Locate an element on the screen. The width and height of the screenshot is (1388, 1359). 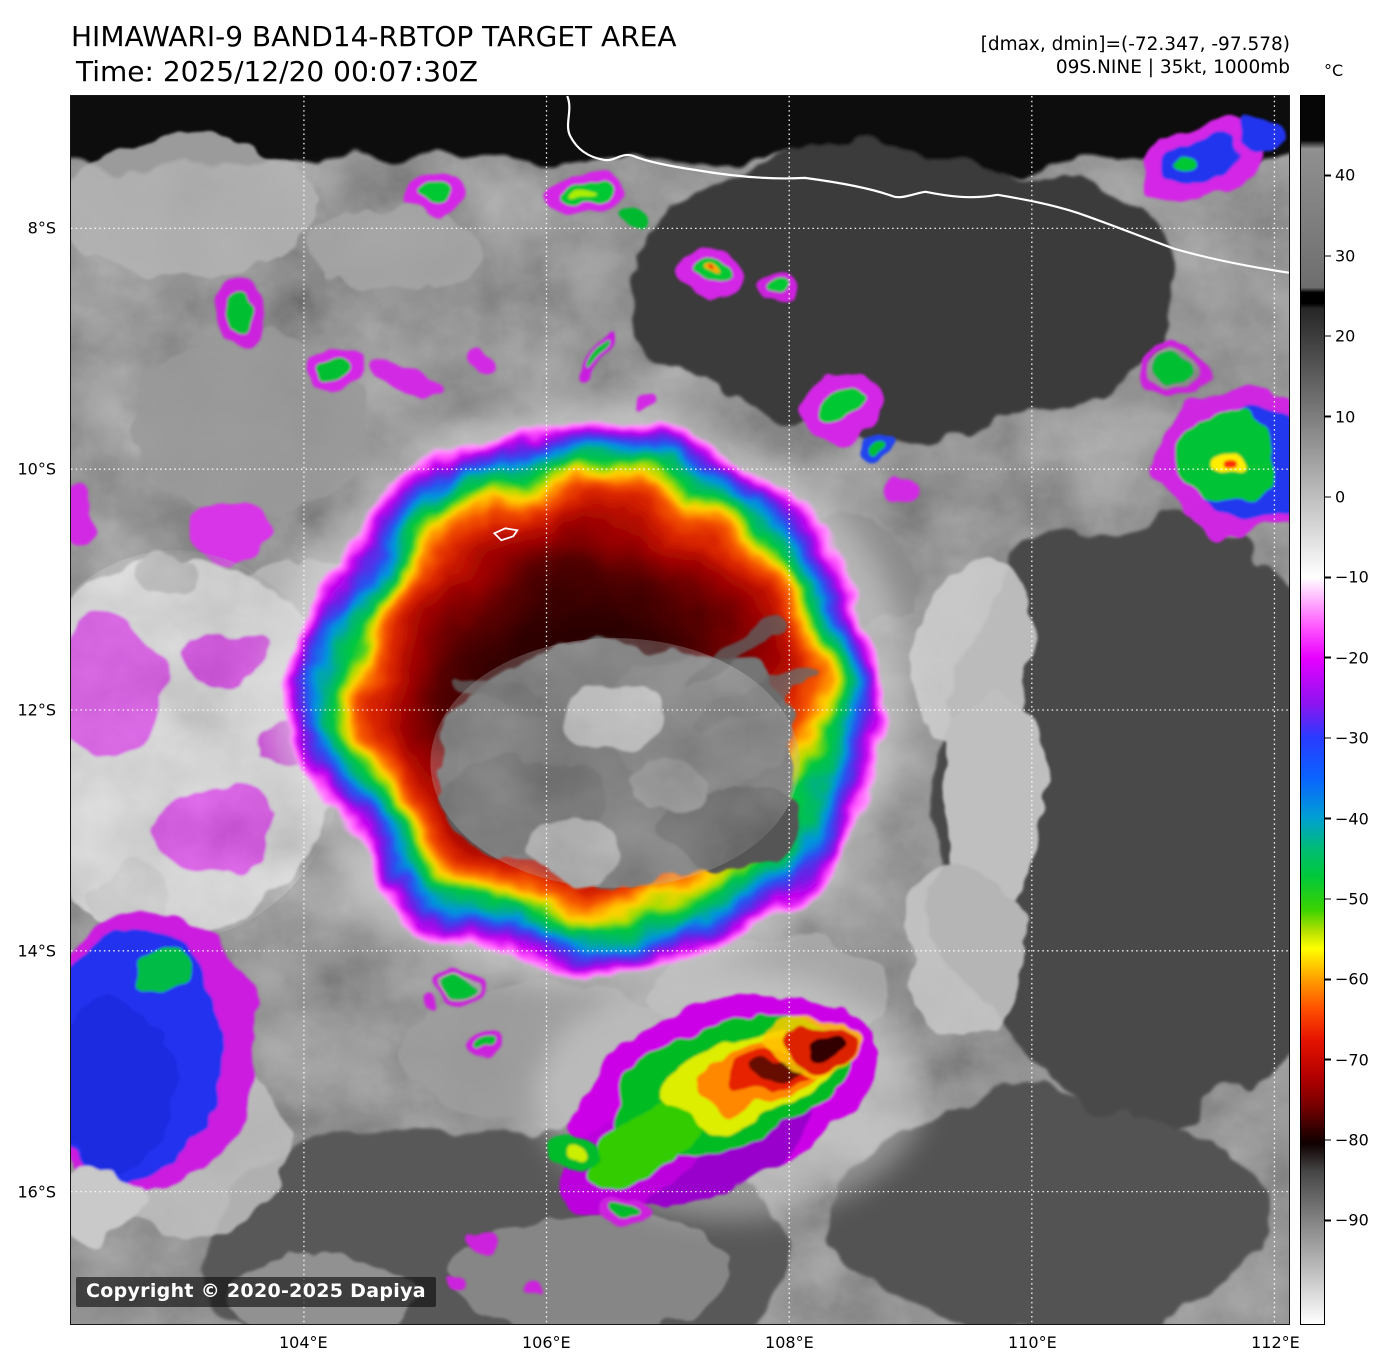
chart-title: HIMAWARI-9 BAND14-RBTOP TARGET AREA is located at coordinates (374, 36).